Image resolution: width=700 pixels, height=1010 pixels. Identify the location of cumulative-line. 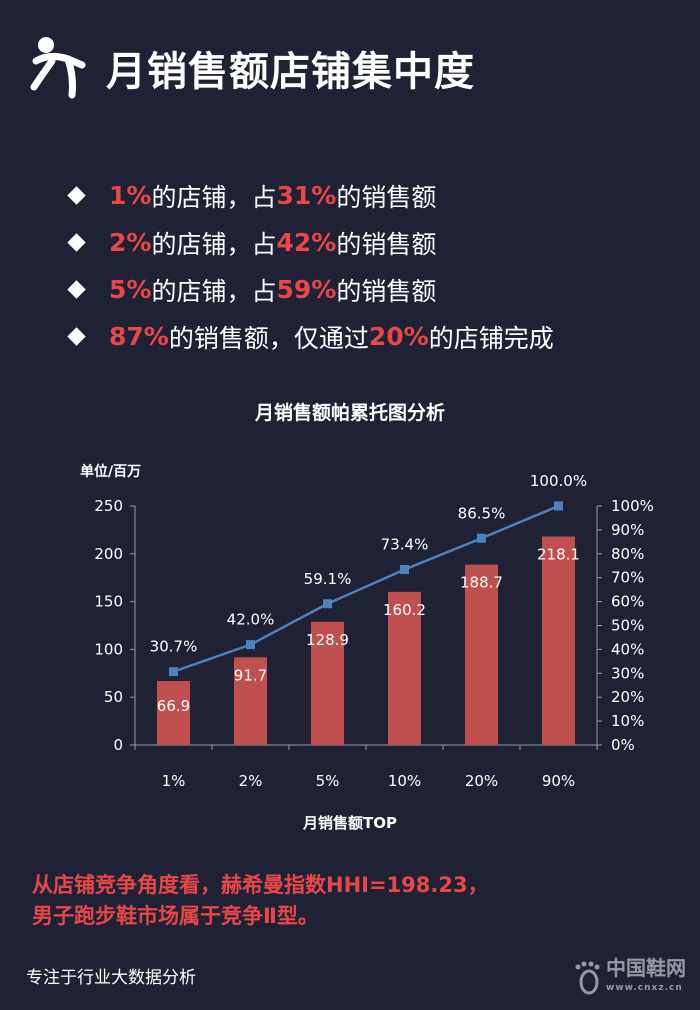
(366, 588).